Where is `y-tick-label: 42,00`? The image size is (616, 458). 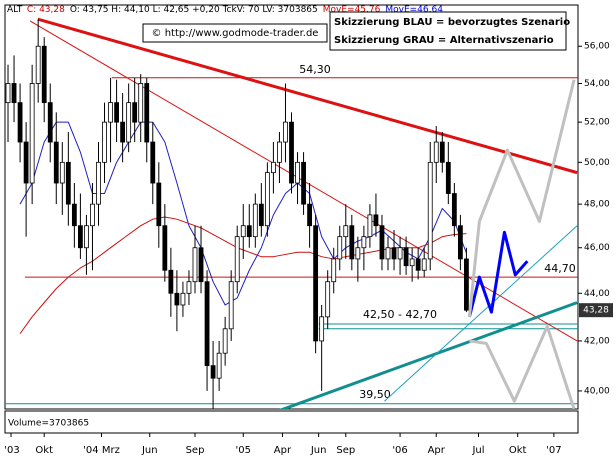 y-tick-label: 42,00 is located at coordinates (597, 341).